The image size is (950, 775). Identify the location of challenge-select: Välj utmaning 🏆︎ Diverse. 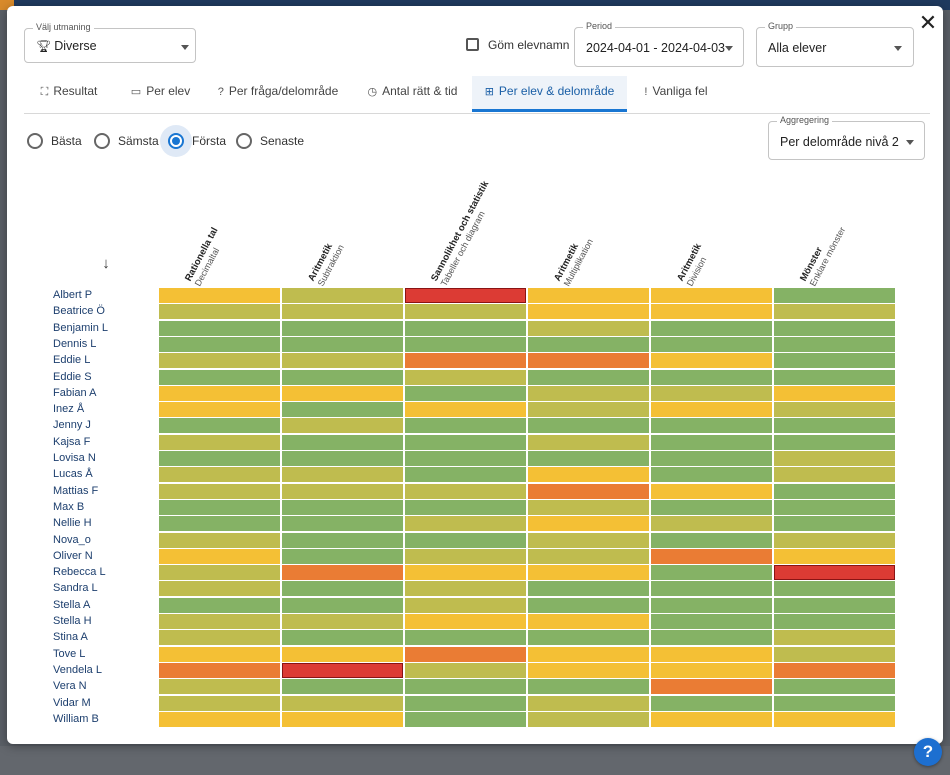
(110, 42).